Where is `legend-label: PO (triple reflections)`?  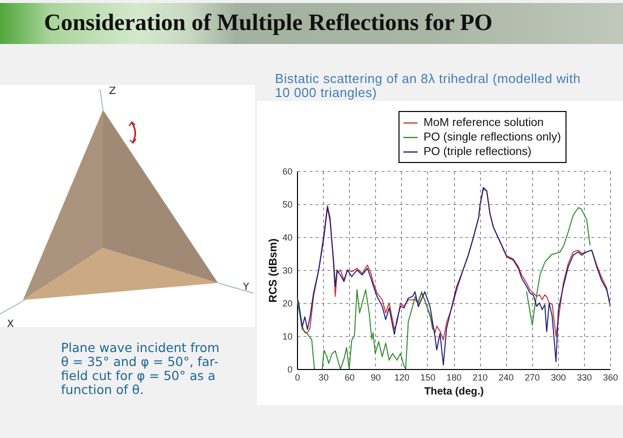 legend-label: PO (triple reflections) is located at coordinates (478, 152).